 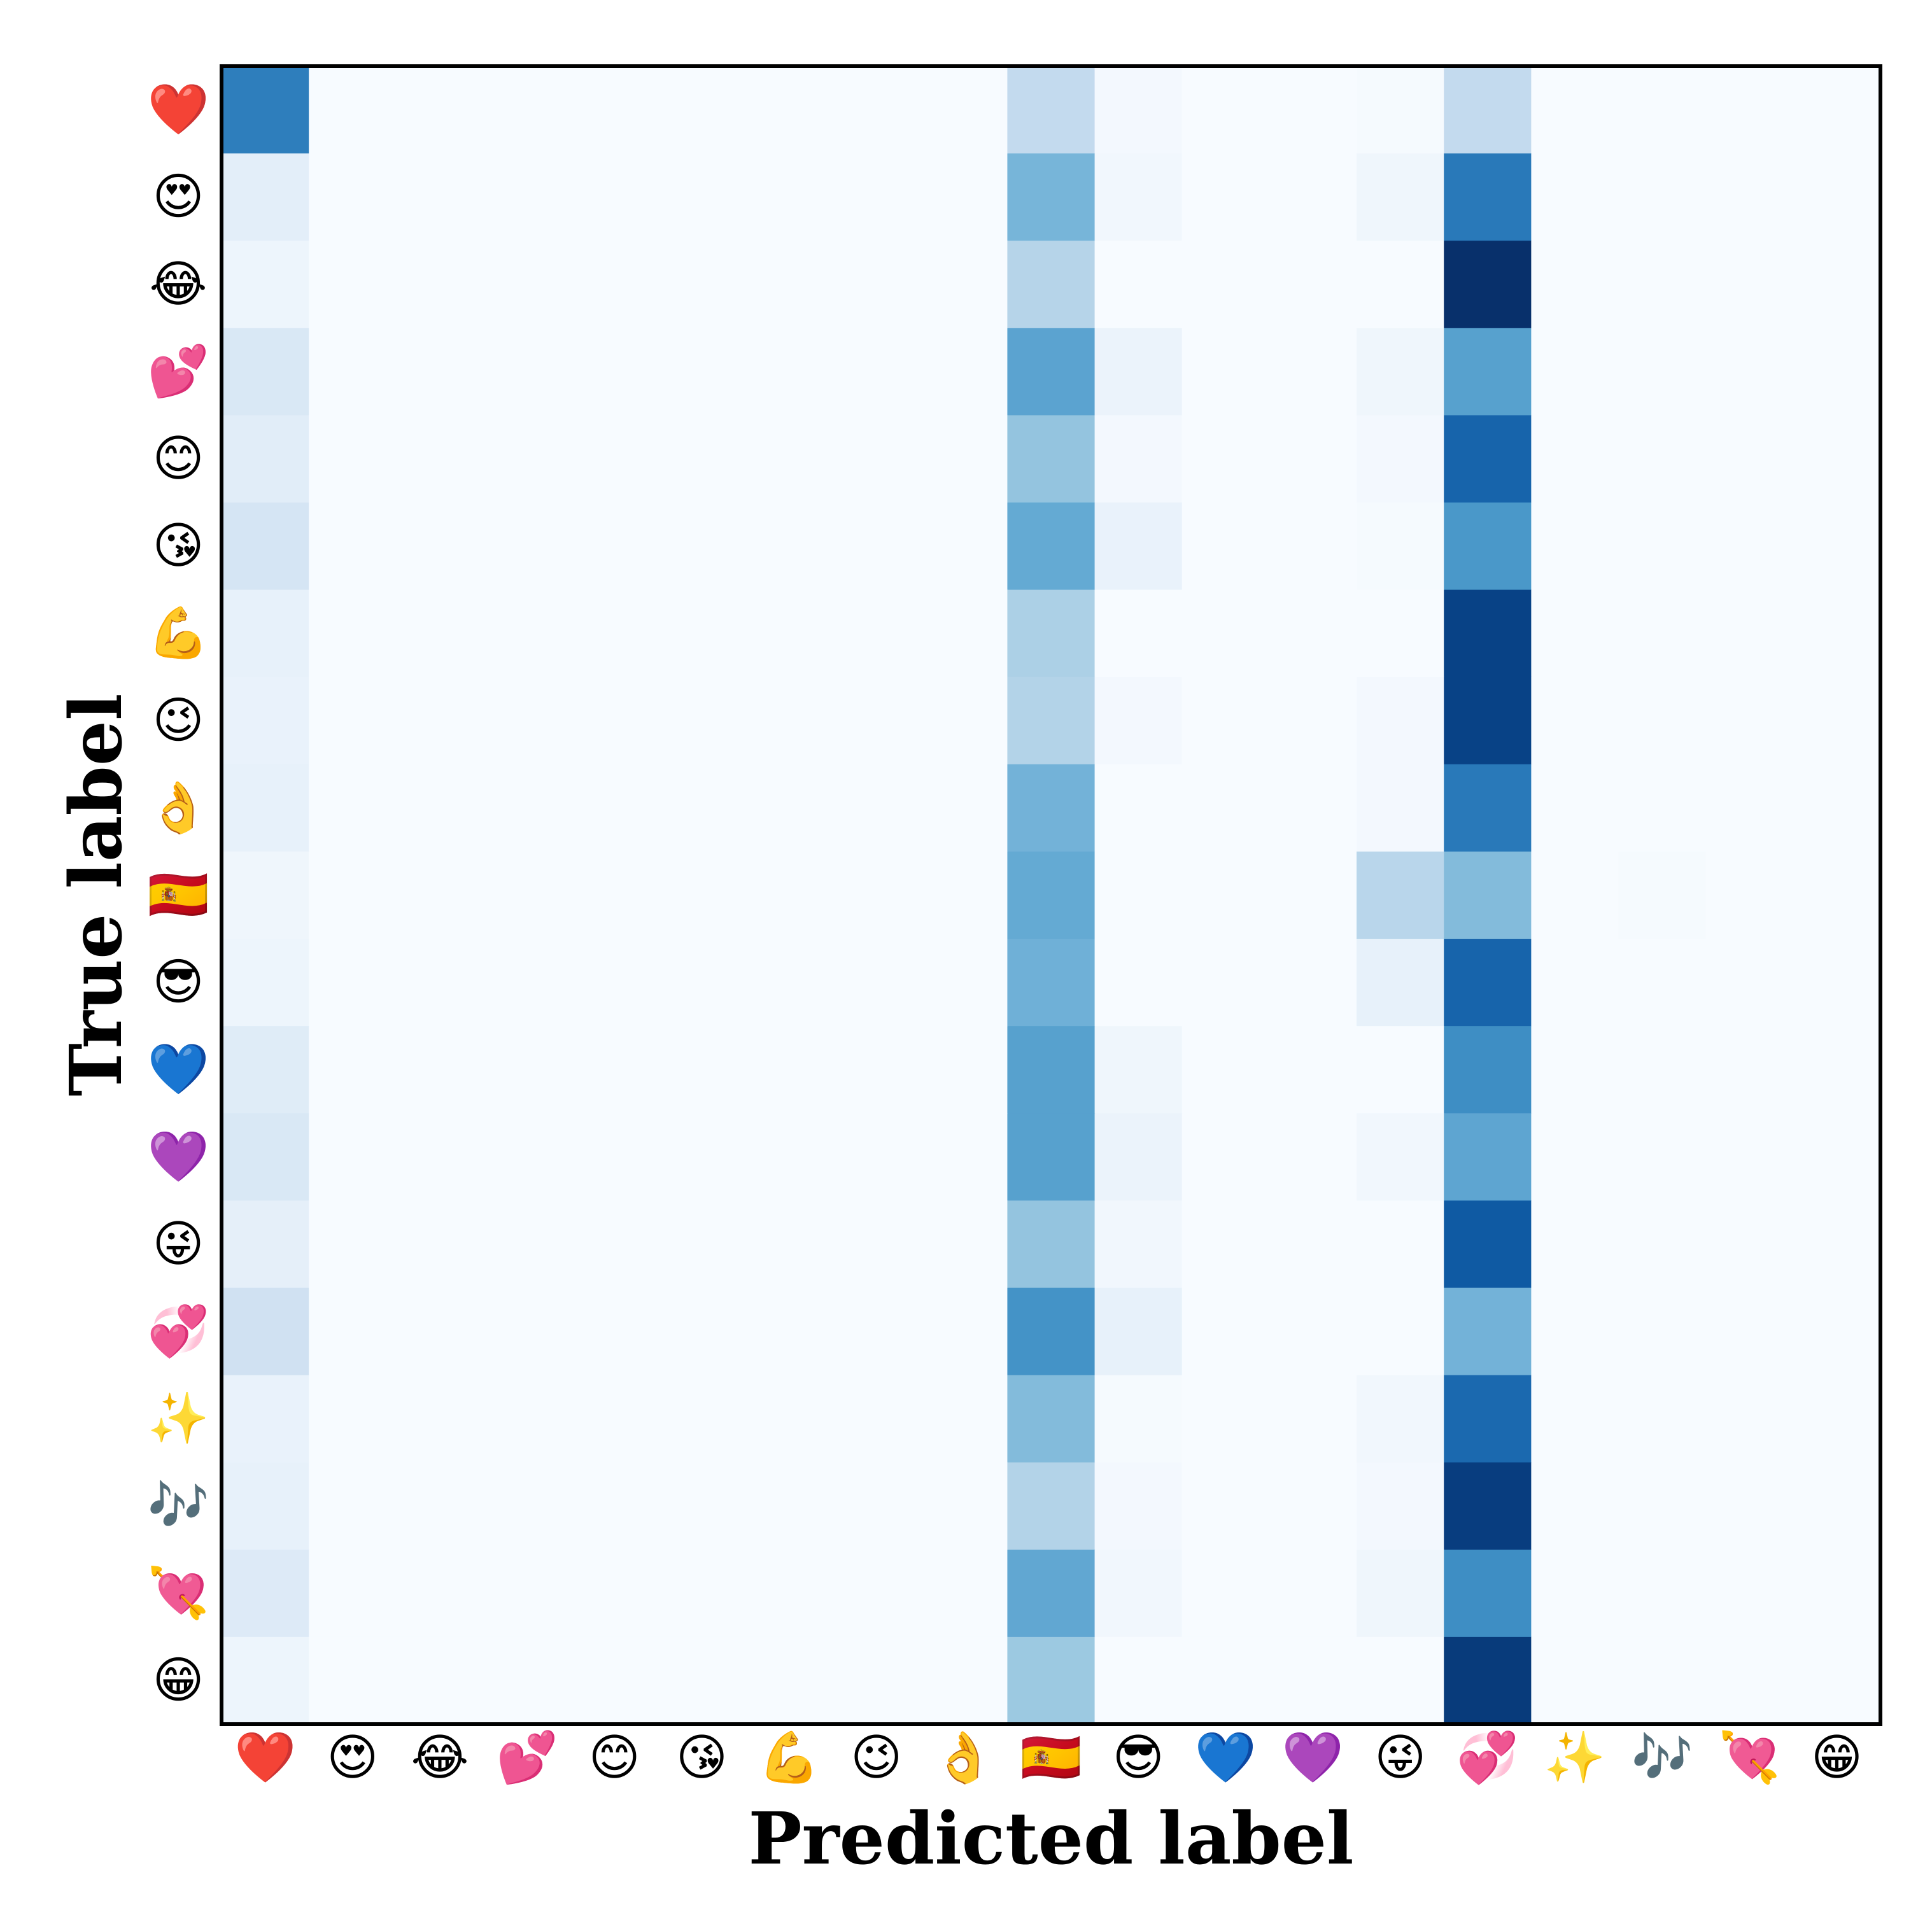 What do you see at coordinates (265, 1758) in the screenshot?
I see `x-tick-label: ❤️` at bounding box center [265, 1758].